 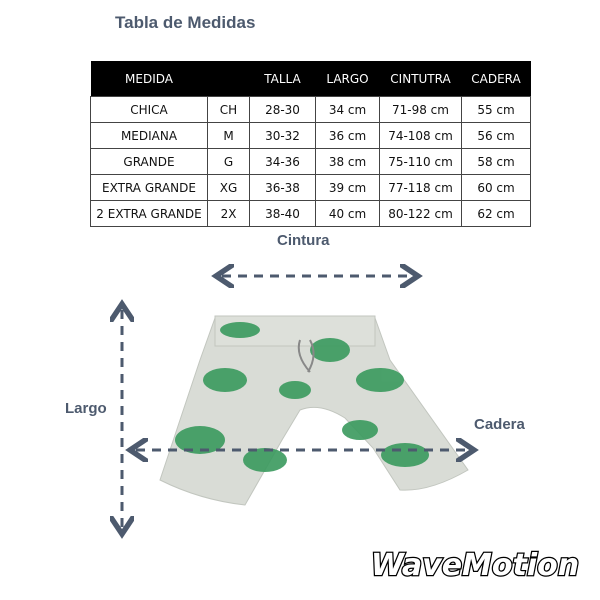 What do you see at coordinates (228, 109) in the screenshot?
I see `table-cell: CH` at bounding box center [228, 109].